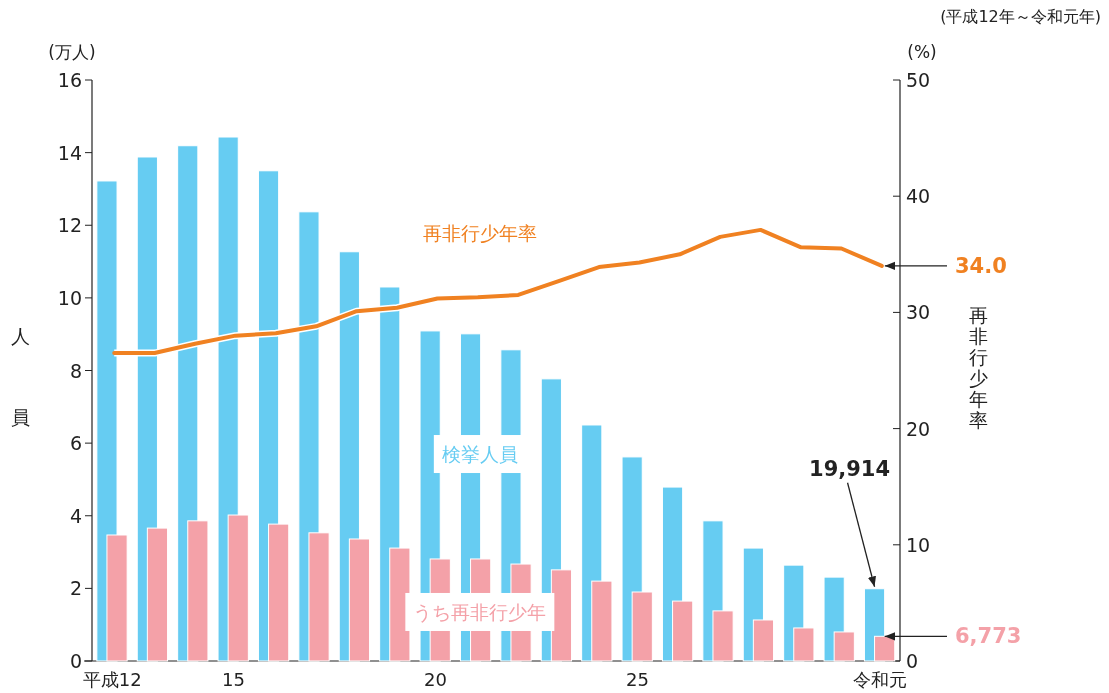  Describe the element at coordinates (75, 443) in the screenshot. I see `y-tick-label: 6` at that location.